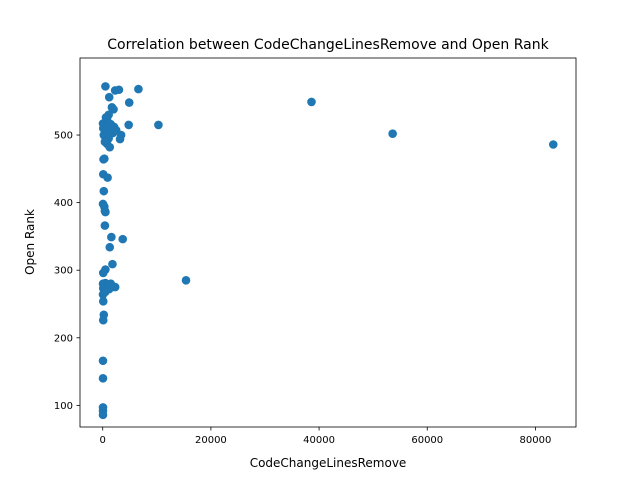  I want to click on y-tick-label: 500, so click(63, 136).